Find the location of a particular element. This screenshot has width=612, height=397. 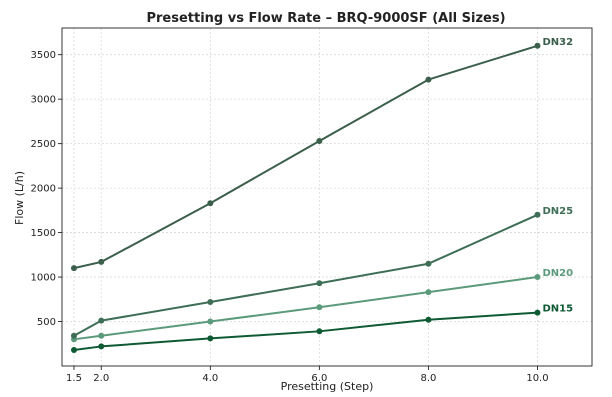

x-tick-label: 8.0 is located at coordinates (428, 378).